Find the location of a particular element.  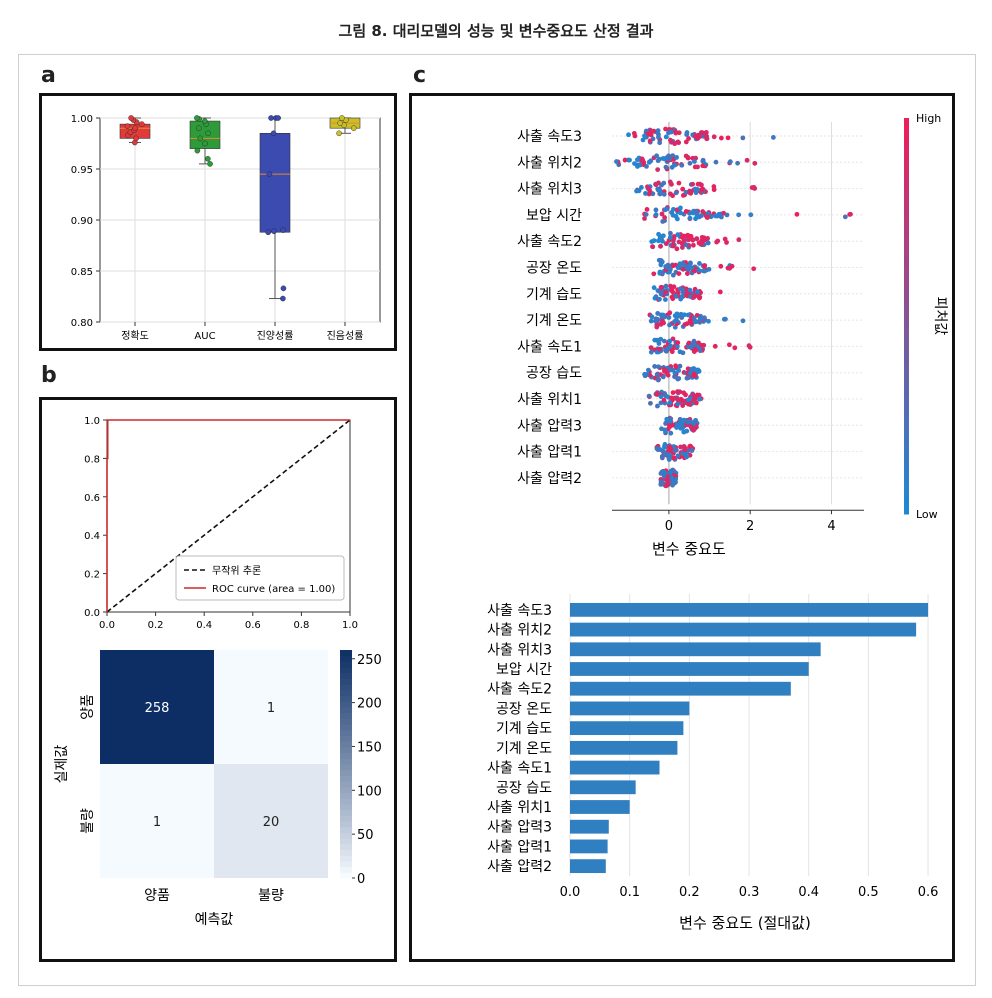

y-tick-label: 1.00 is located at coordinates (82, 119).